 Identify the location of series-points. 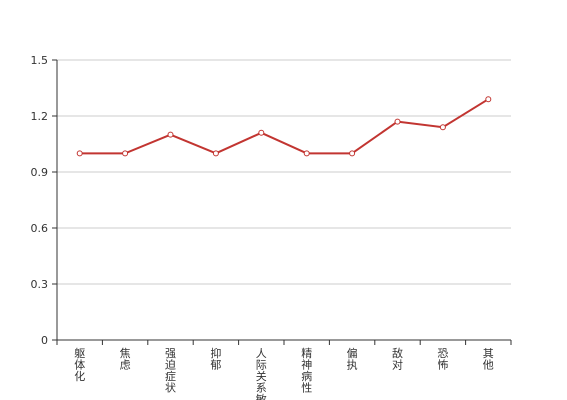
(284, 126).